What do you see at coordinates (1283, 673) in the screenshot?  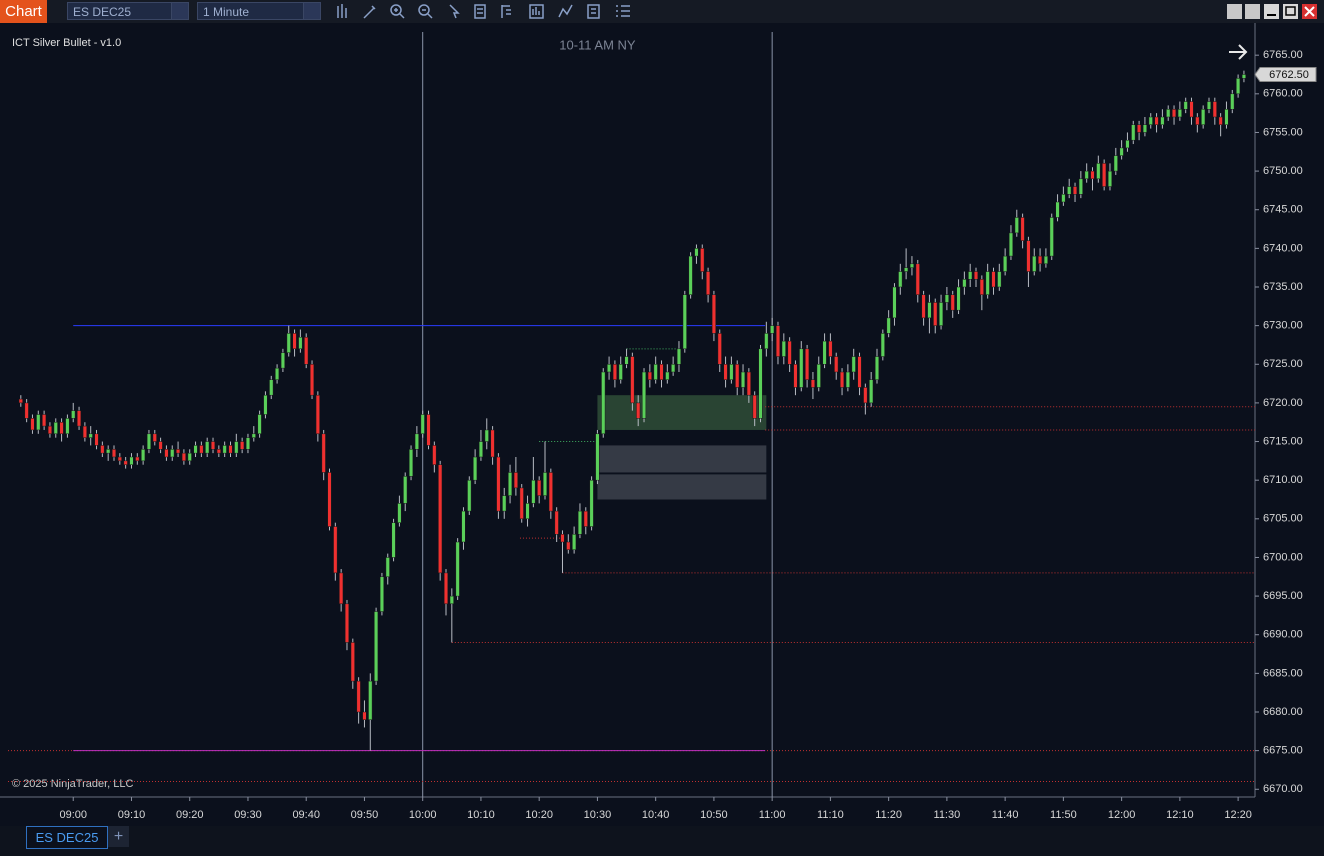 I see `y-tick-label: 6685.00` at bounding box center [1283, 673].